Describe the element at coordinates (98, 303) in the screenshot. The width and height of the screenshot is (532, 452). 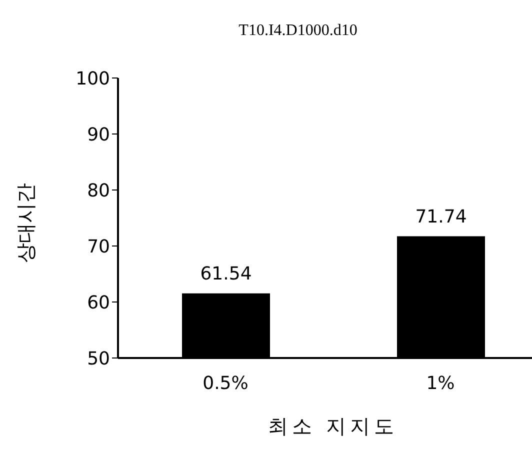
I see `y-tick-label: 60` at that location.